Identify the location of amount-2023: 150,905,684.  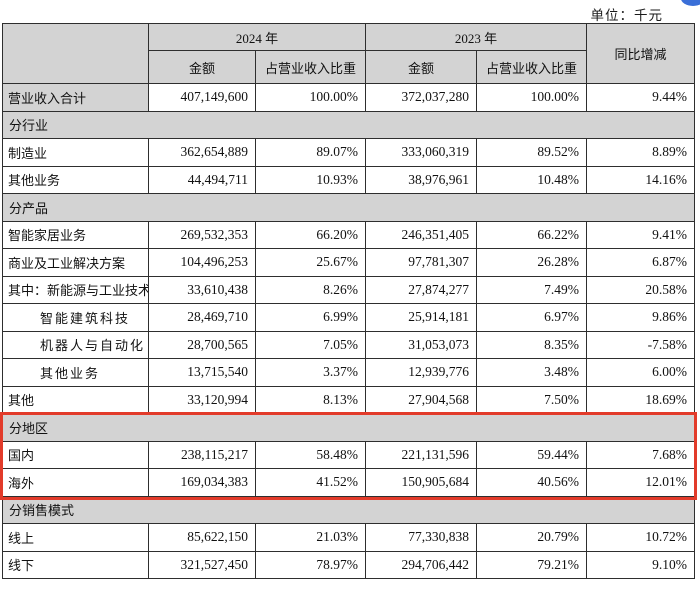
(421, 482).